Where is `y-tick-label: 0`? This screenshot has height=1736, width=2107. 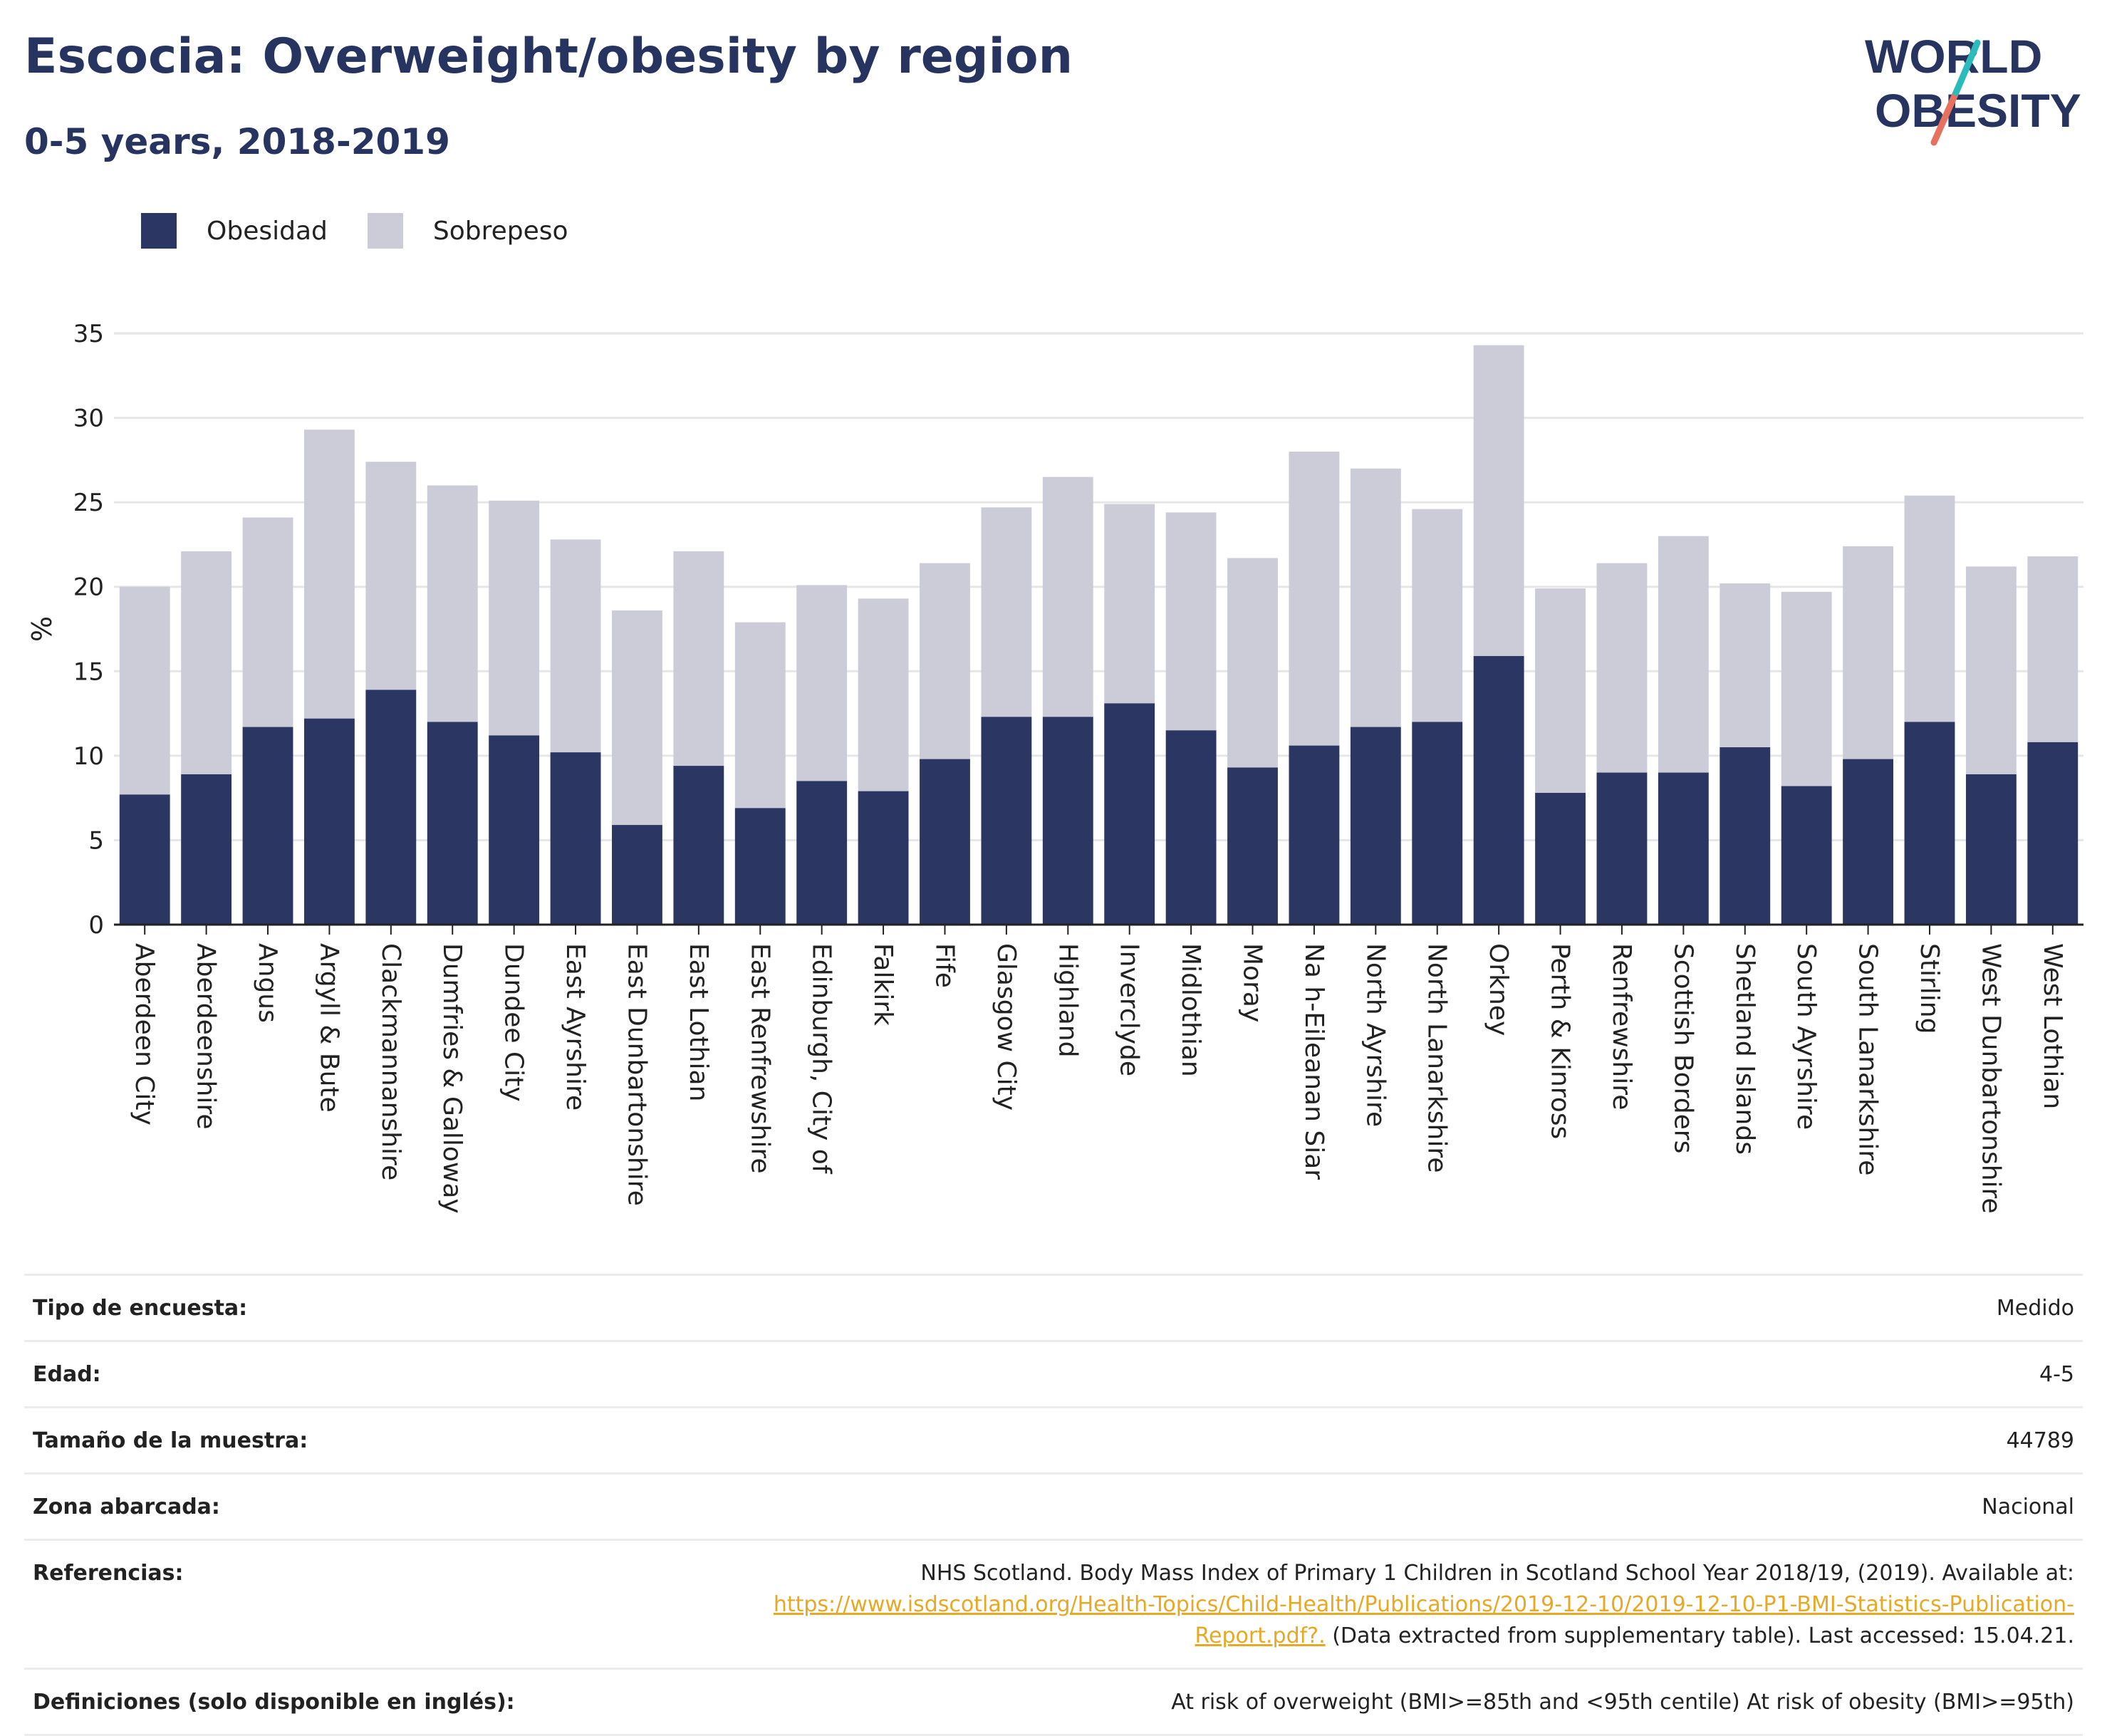 y-tick-label: 0 is located at coordinates (96, 926).